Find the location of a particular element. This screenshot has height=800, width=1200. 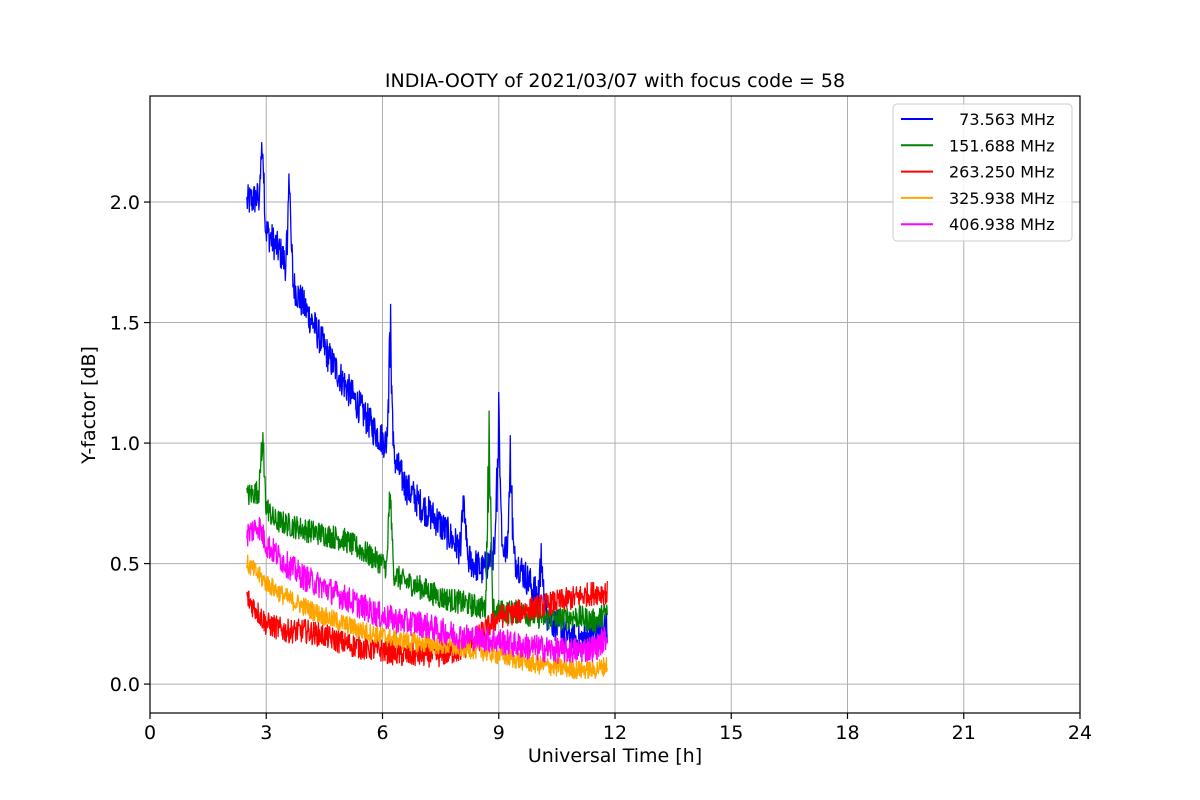

legend-box is located at coordinates (982, 172).